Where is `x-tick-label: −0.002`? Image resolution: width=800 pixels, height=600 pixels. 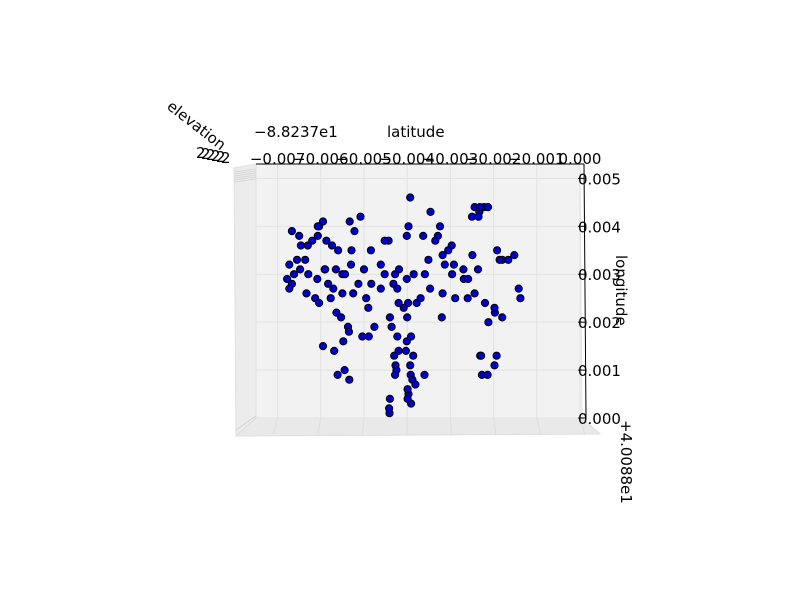 x-tick-label: −0.002 is located at coordinates (494, 159).